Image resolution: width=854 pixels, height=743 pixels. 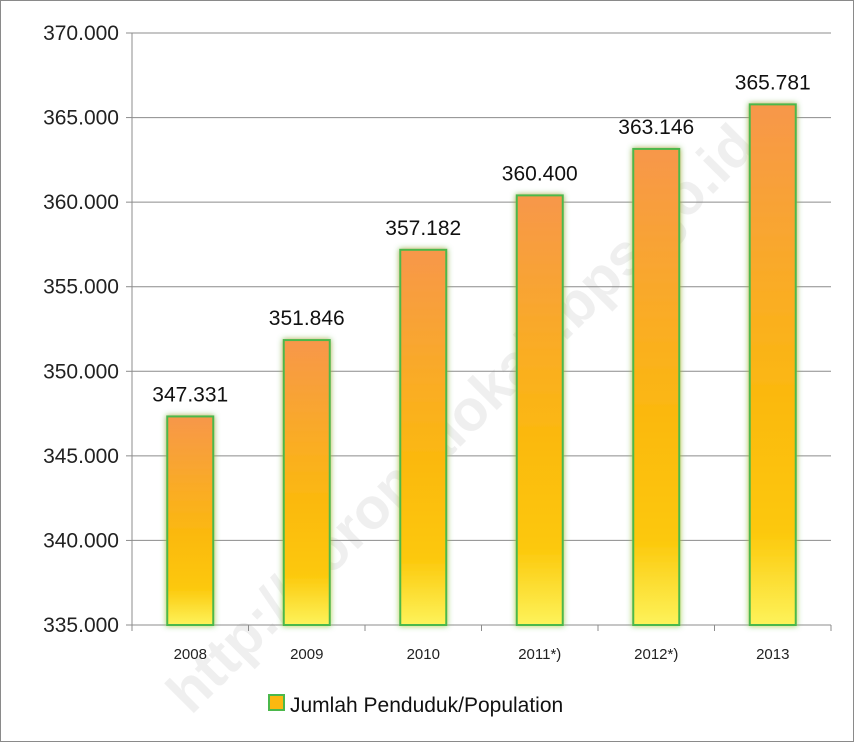 What do you see at coordinates (540, 173) in the screenshot?
I see `data-label: 360.400` at bounding box center [540, 173].